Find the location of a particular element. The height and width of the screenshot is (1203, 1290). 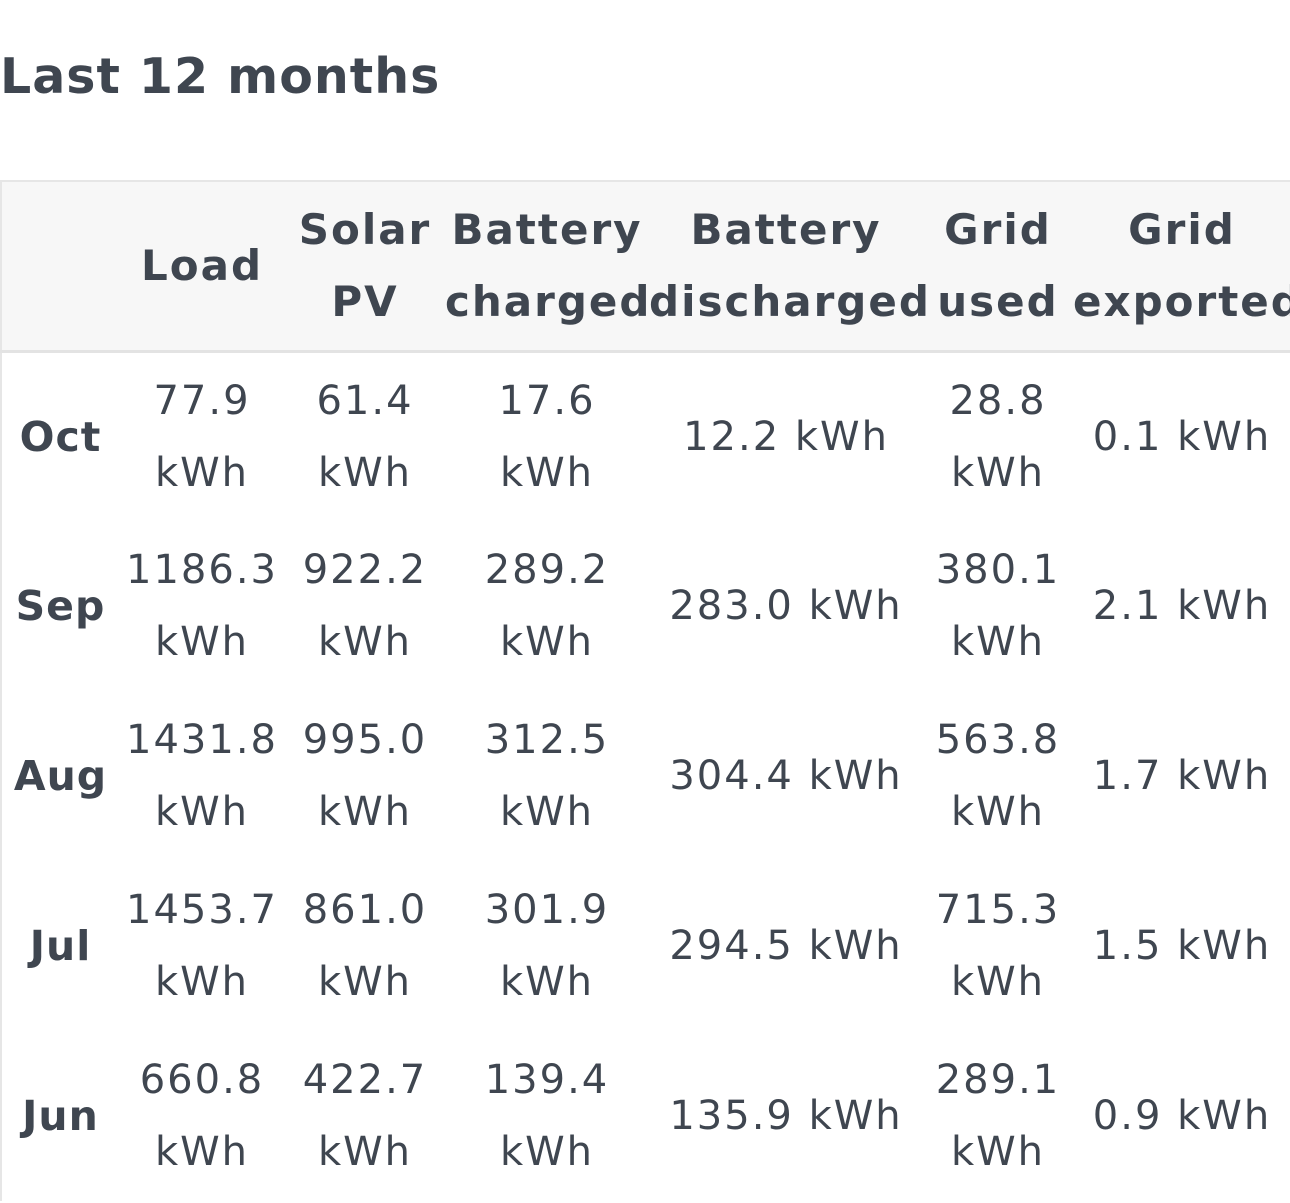

battery-charged-value: 312.5 is located at coordinates (547, 740).